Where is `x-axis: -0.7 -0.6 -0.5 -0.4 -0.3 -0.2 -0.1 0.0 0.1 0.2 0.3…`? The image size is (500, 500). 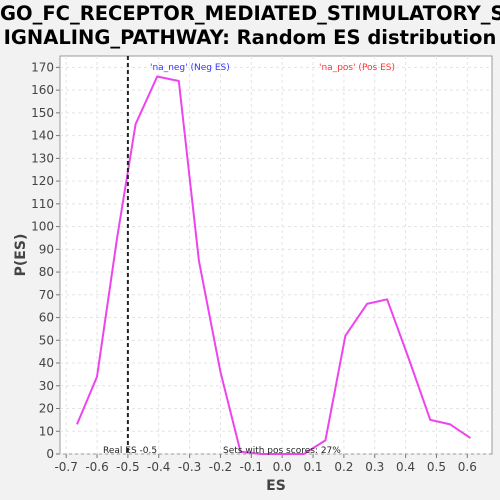 x-axis: -0.7 -0.6 -0.5 -0.4 -0.3 -0.2 -0.1 0.0 0.1 0.2 0.3… is located at coordinates (265, 464).